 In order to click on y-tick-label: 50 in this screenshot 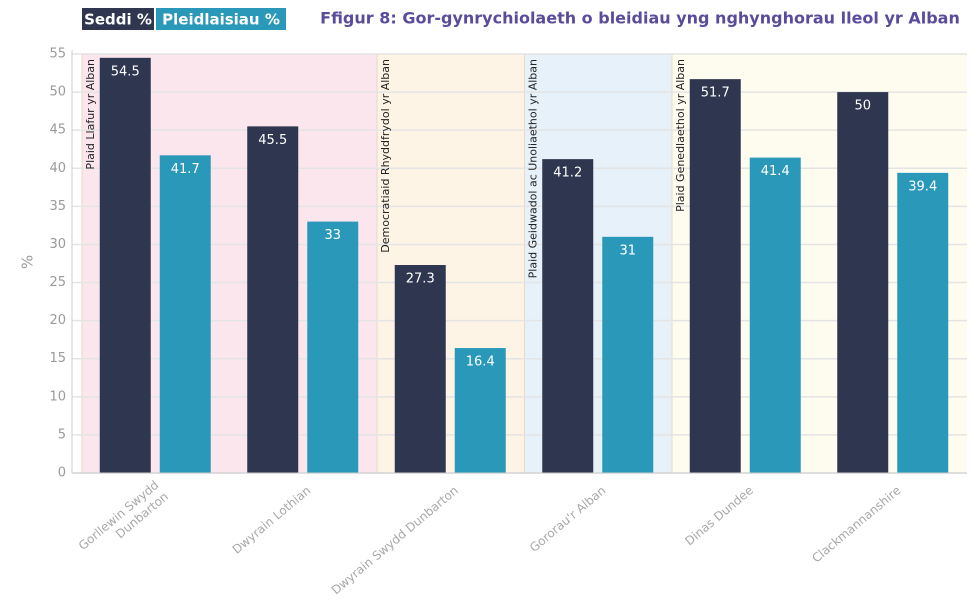, I will do `click(57, 92)`.